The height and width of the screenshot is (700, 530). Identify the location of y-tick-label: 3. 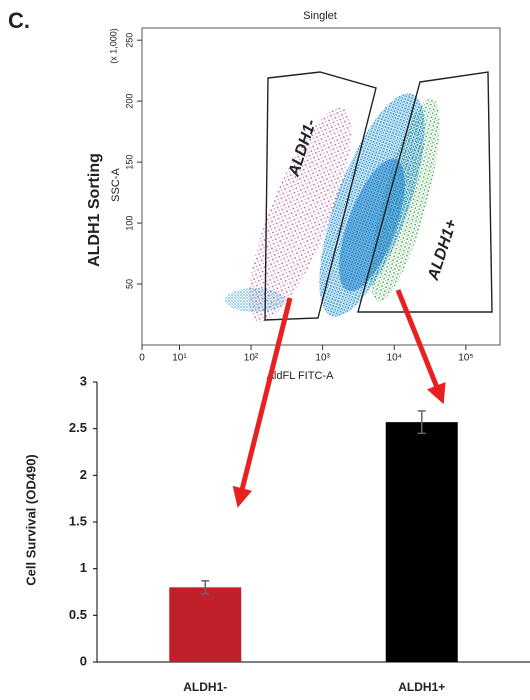
(83, 380).